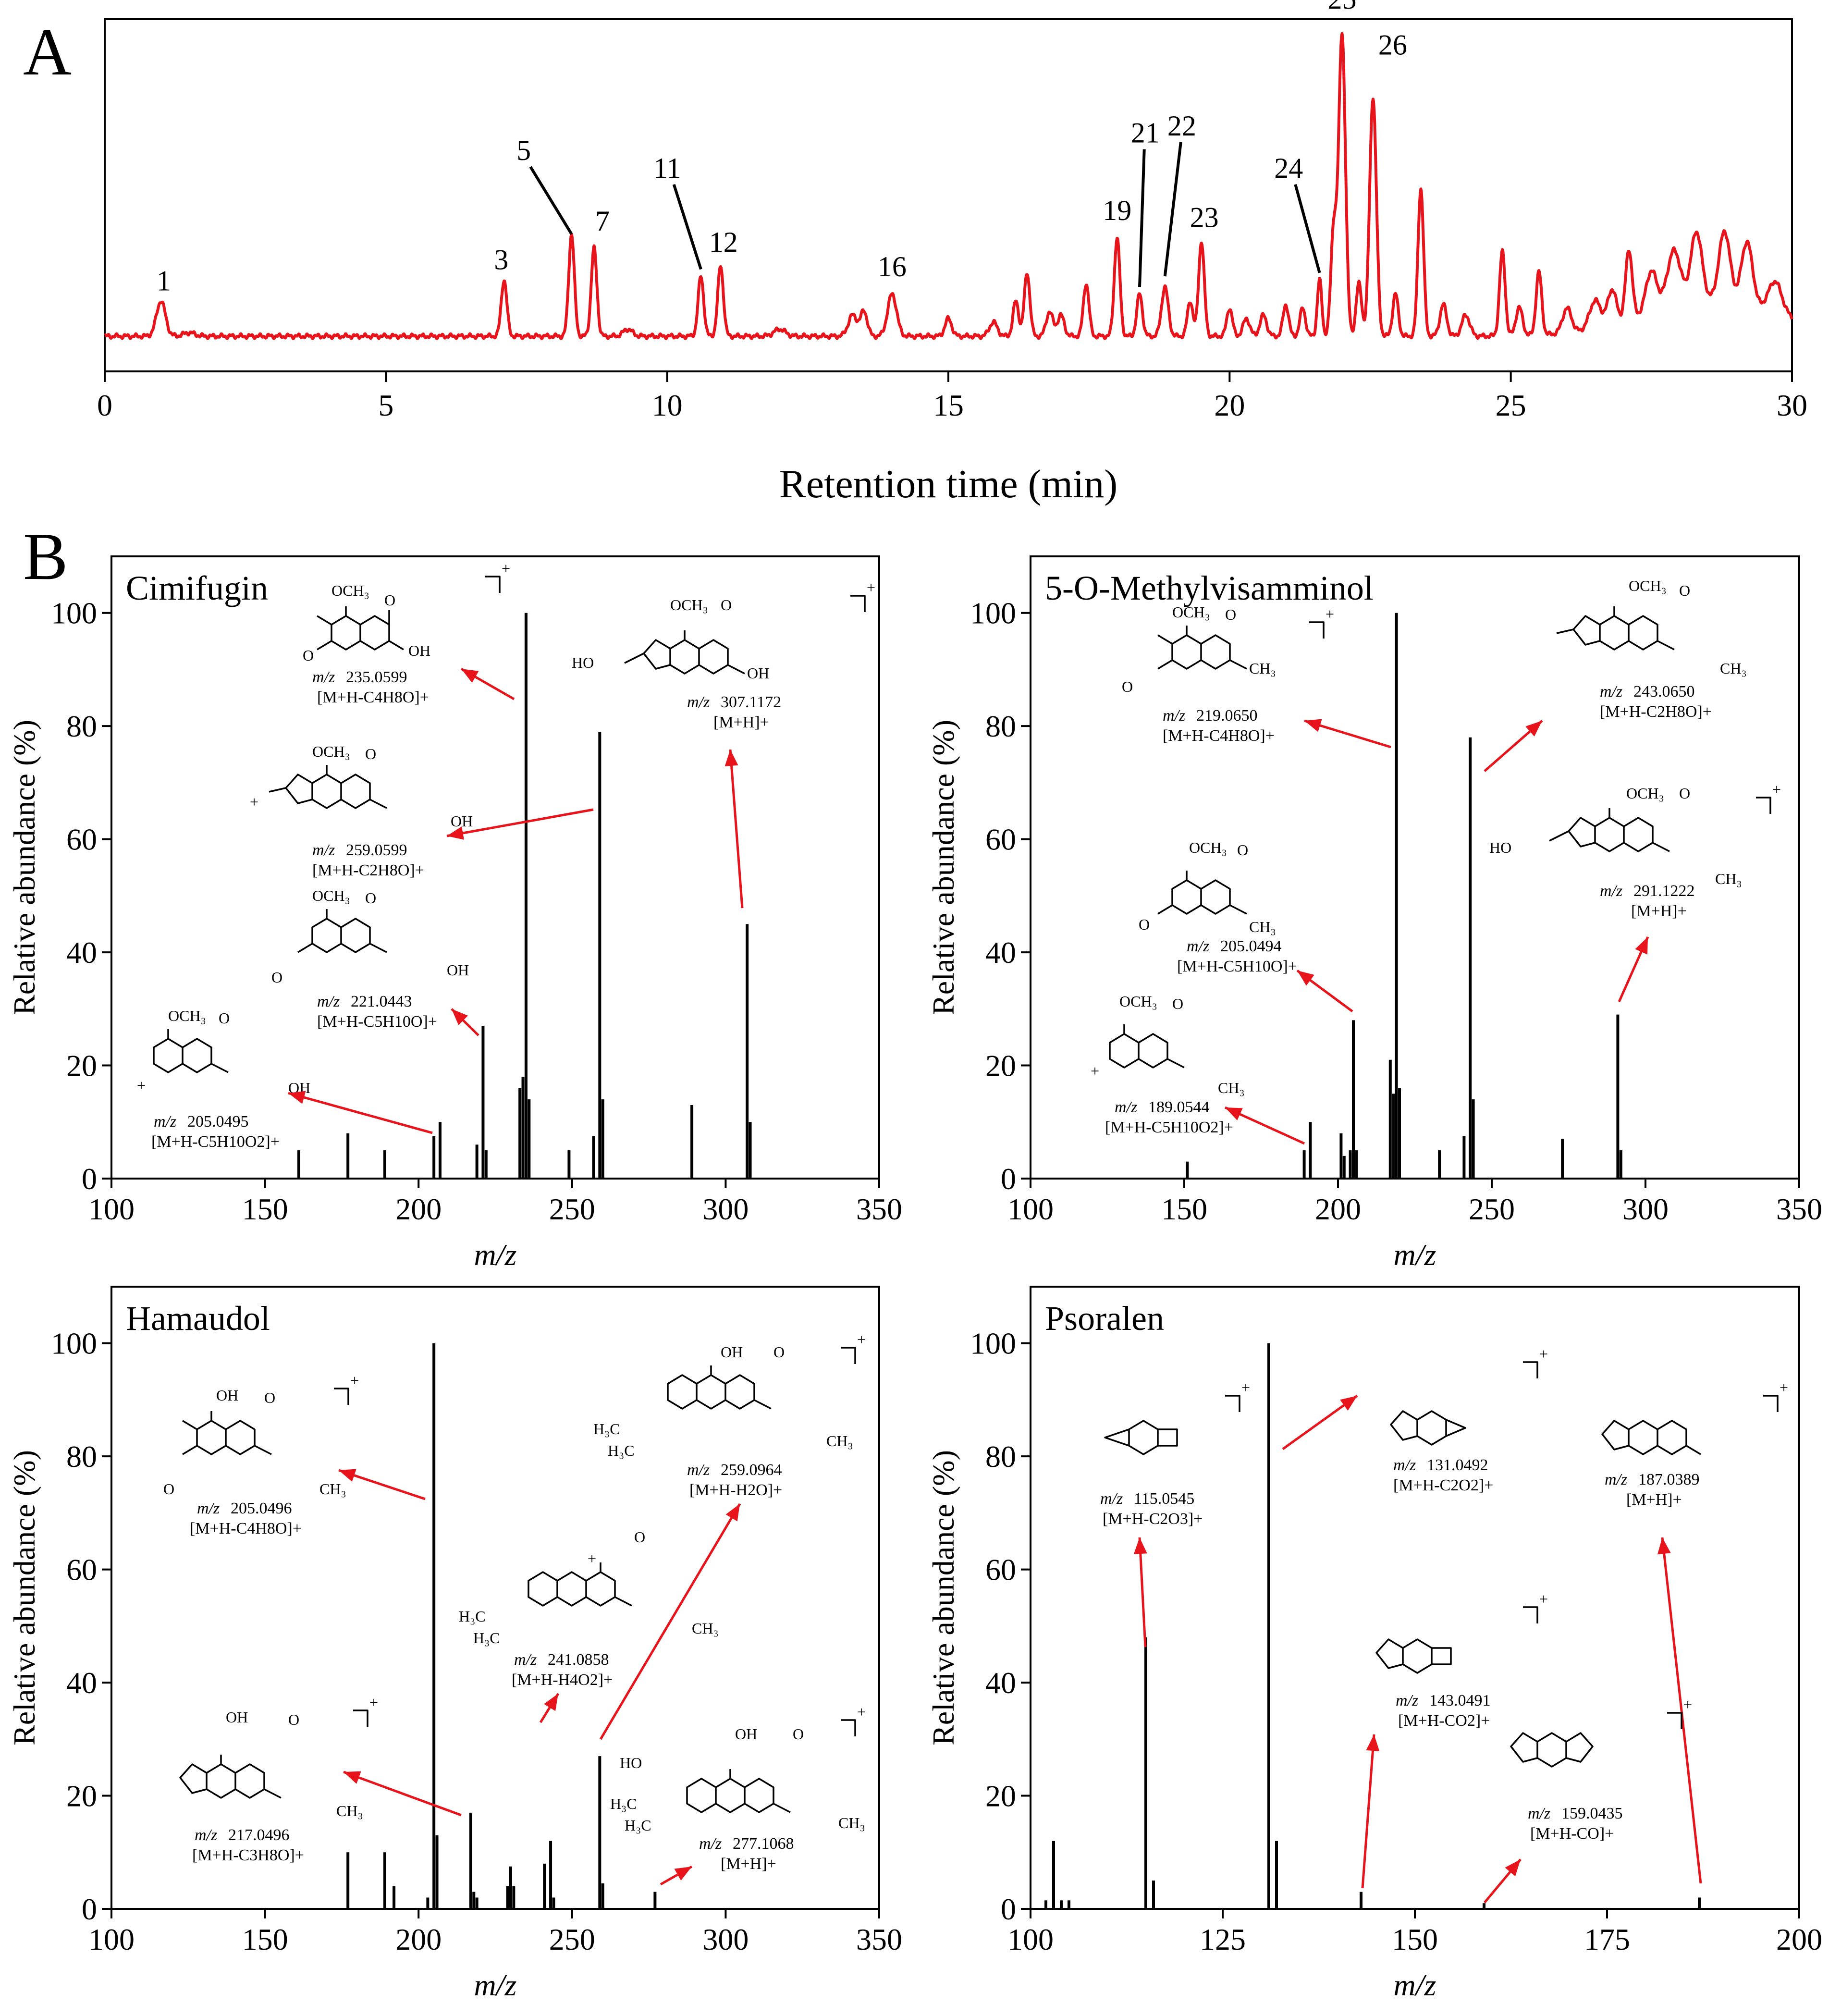  Describe the element at coordinates (1151, 1474) in the screenshot. I see `psoralen-fragment-115: m/z 115.0545 [M+H-C2O3]+` at that location.